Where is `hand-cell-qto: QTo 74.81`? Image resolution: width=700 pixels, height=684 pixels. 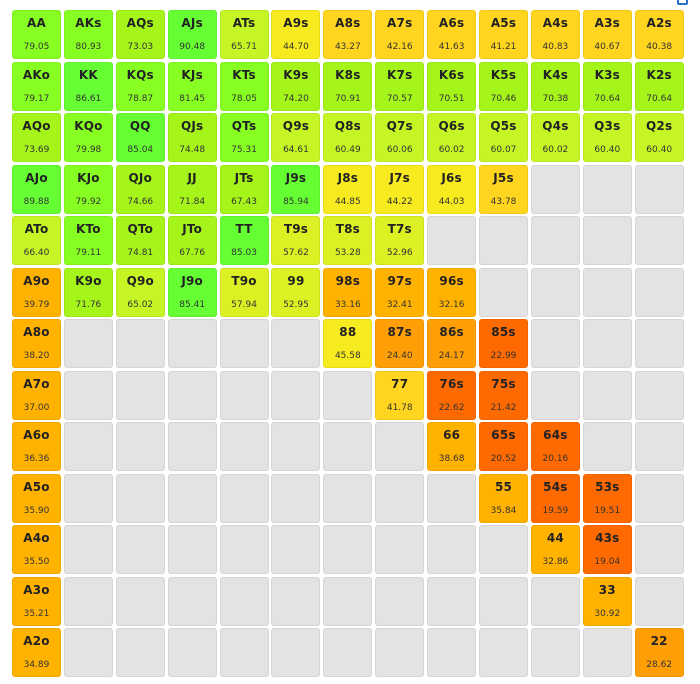 hand-cell-qto: QTo 74.81 is located at coordinates (140, 240).